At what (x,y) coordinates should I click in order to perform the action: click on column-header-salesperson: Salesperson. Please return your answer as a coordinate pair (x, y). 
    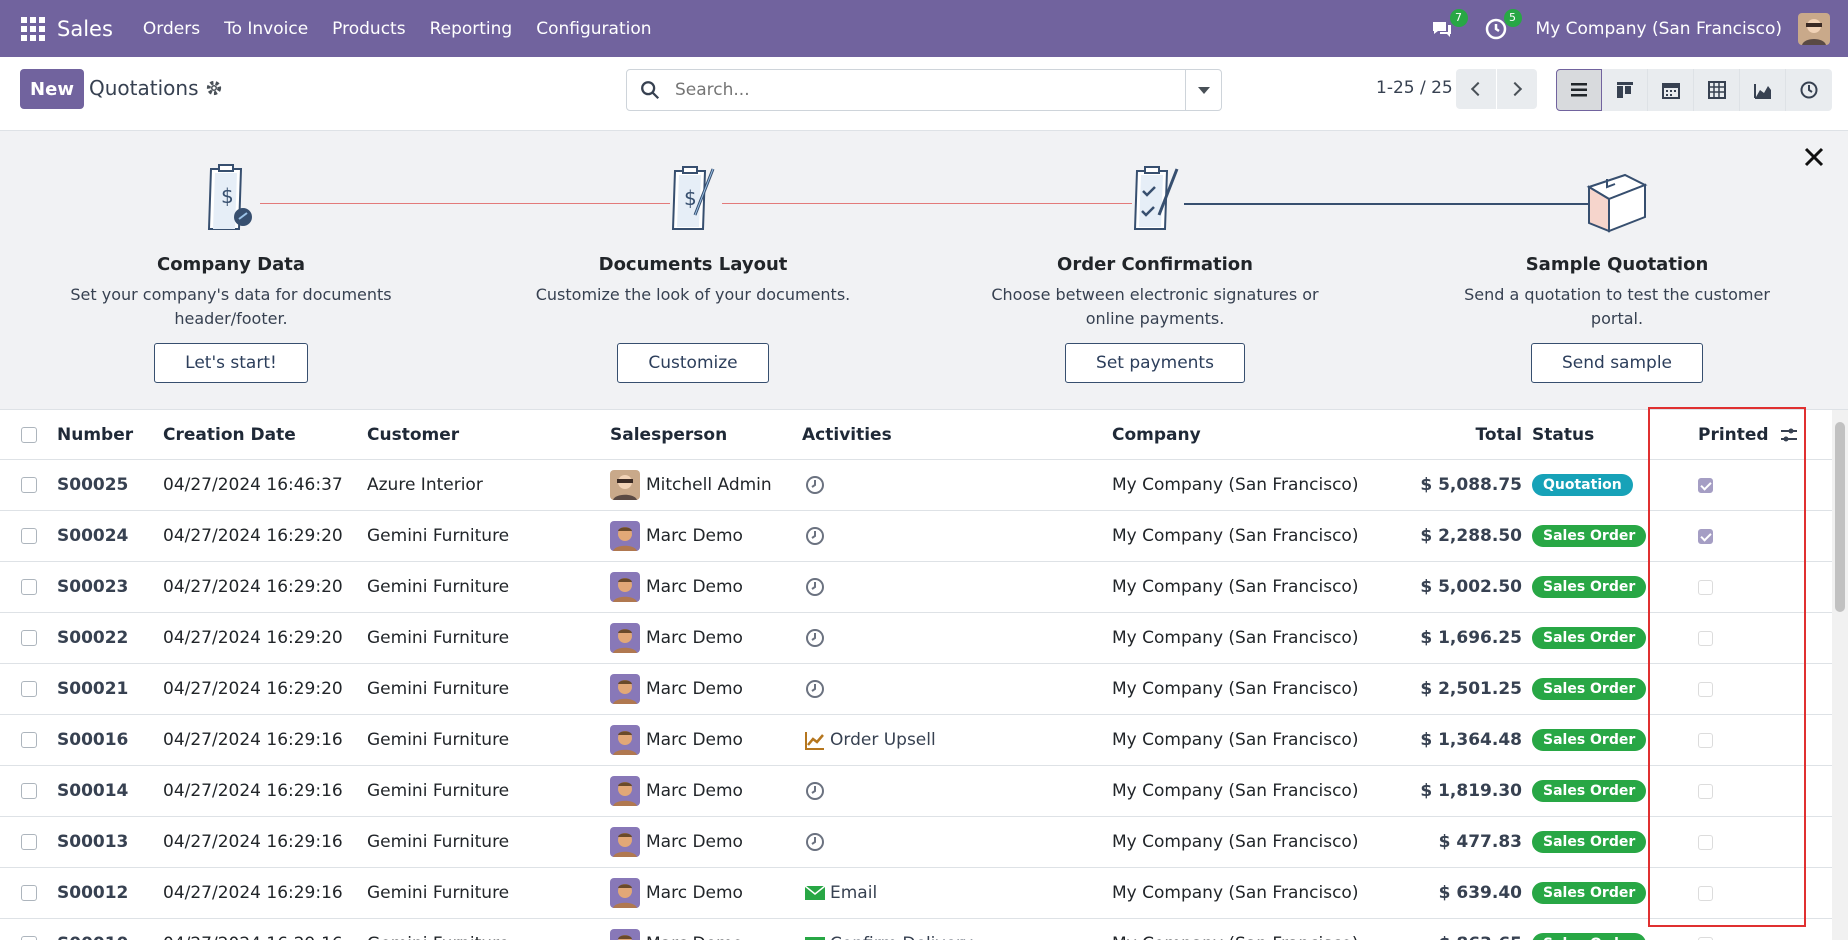
    Looking at the image, I should click on (669, 434).